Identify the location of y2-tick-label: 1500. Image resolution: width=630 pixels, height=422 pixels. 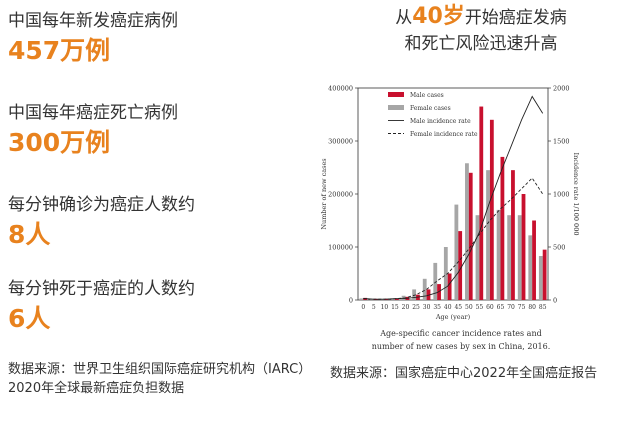
(561, 142).